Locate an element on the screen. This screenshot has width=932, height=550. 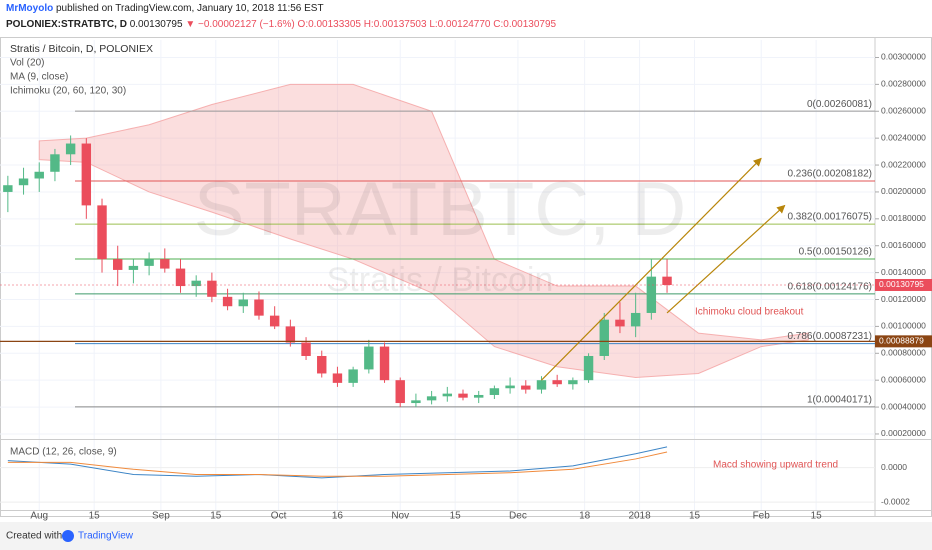
fib-label: 0.5(0.00150126) is located at coordinates (835, 252).